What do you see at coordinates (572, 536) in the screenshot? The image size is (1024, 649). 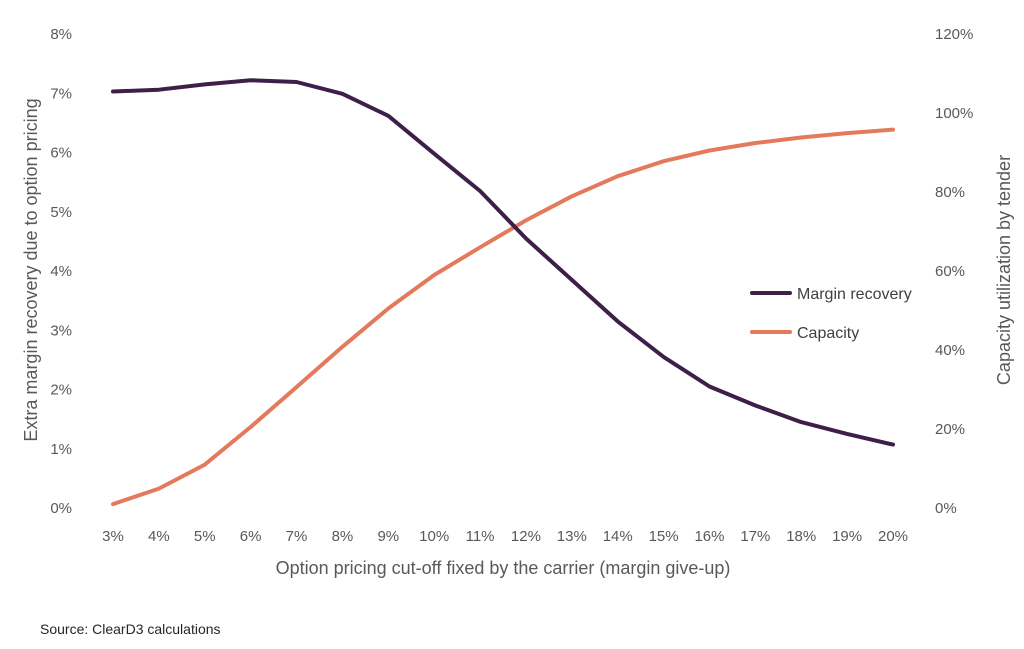 I see `x-tick-label: 13%` at bounding box center [572, 536].